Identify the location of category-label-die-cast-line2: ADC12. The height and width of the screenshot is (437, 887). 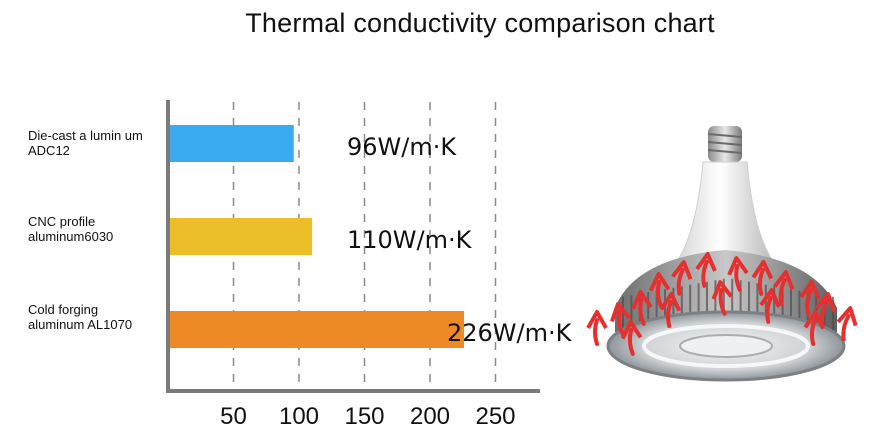
(49, 150).